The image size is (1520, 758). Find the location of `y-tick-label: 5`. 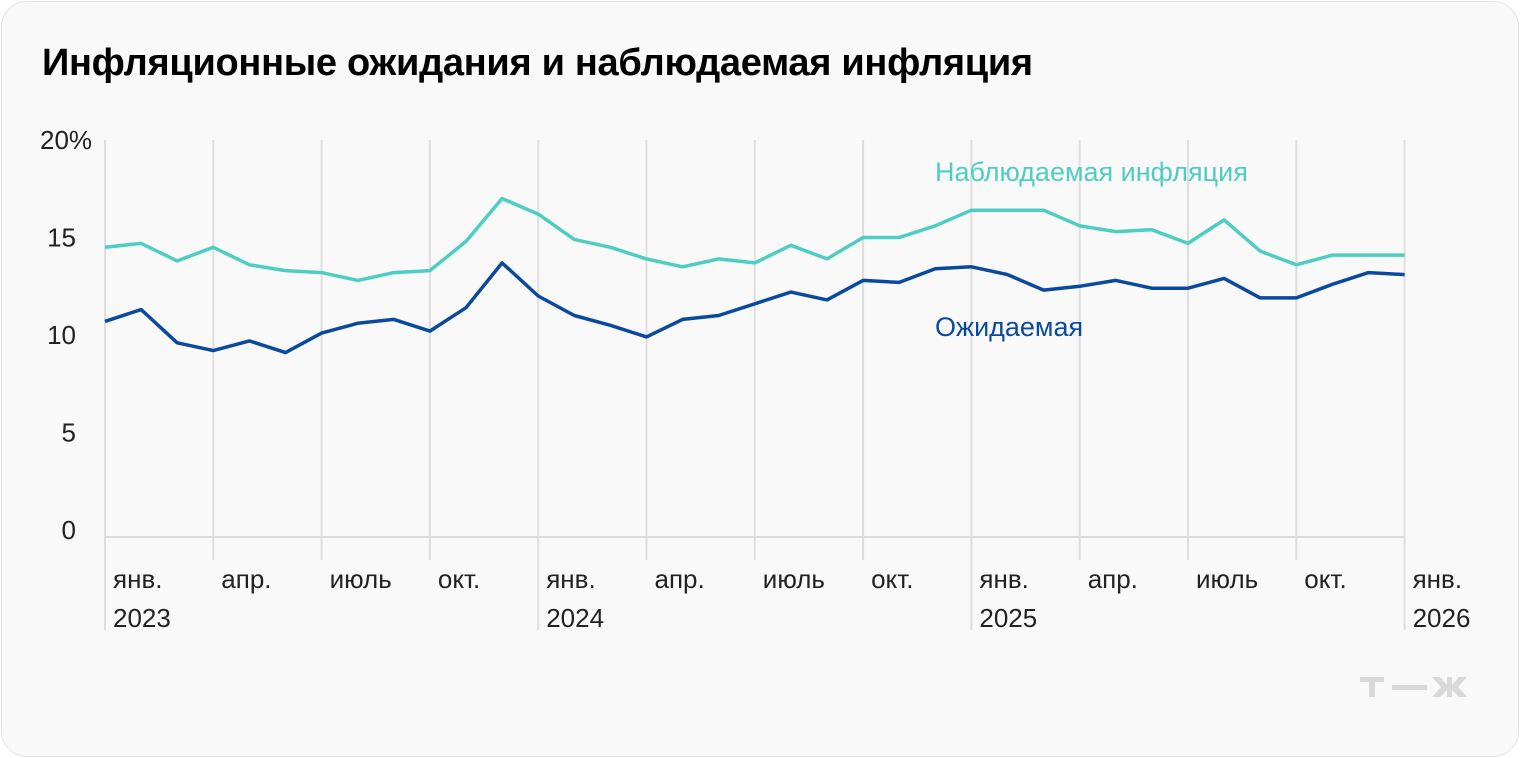

y-tick-label: 5 is located at coordinates (69, 433).